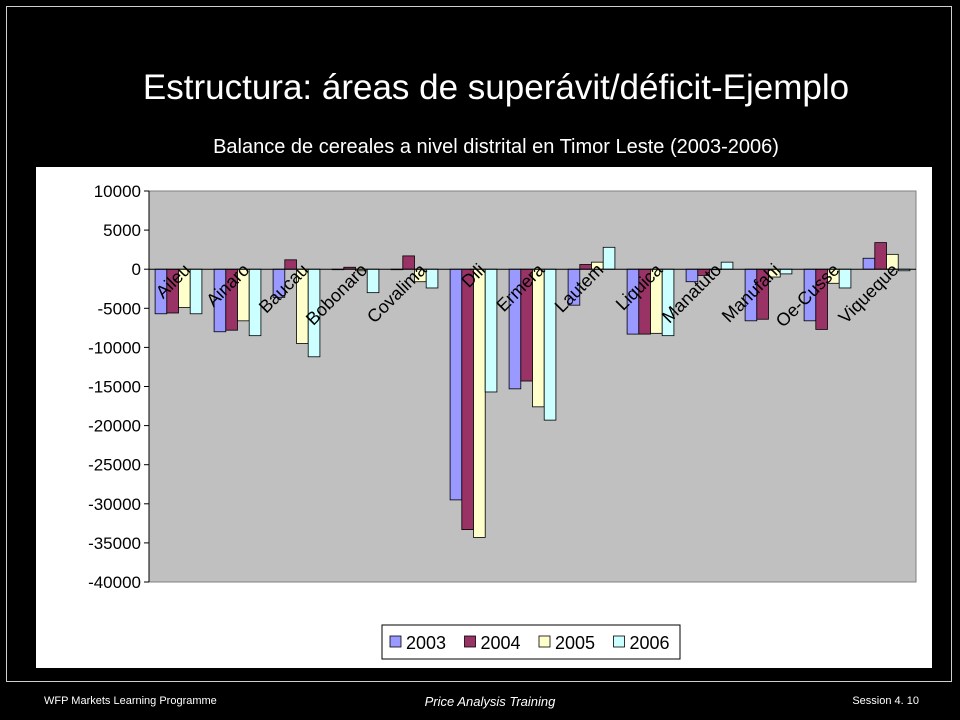 Image resolution: width=960 pixels, height=720 pixels. What do you see at coordinates (501, 643) in the screenshot?
I see `legend-label-2004: 2004` at bounding box center [501, 643].